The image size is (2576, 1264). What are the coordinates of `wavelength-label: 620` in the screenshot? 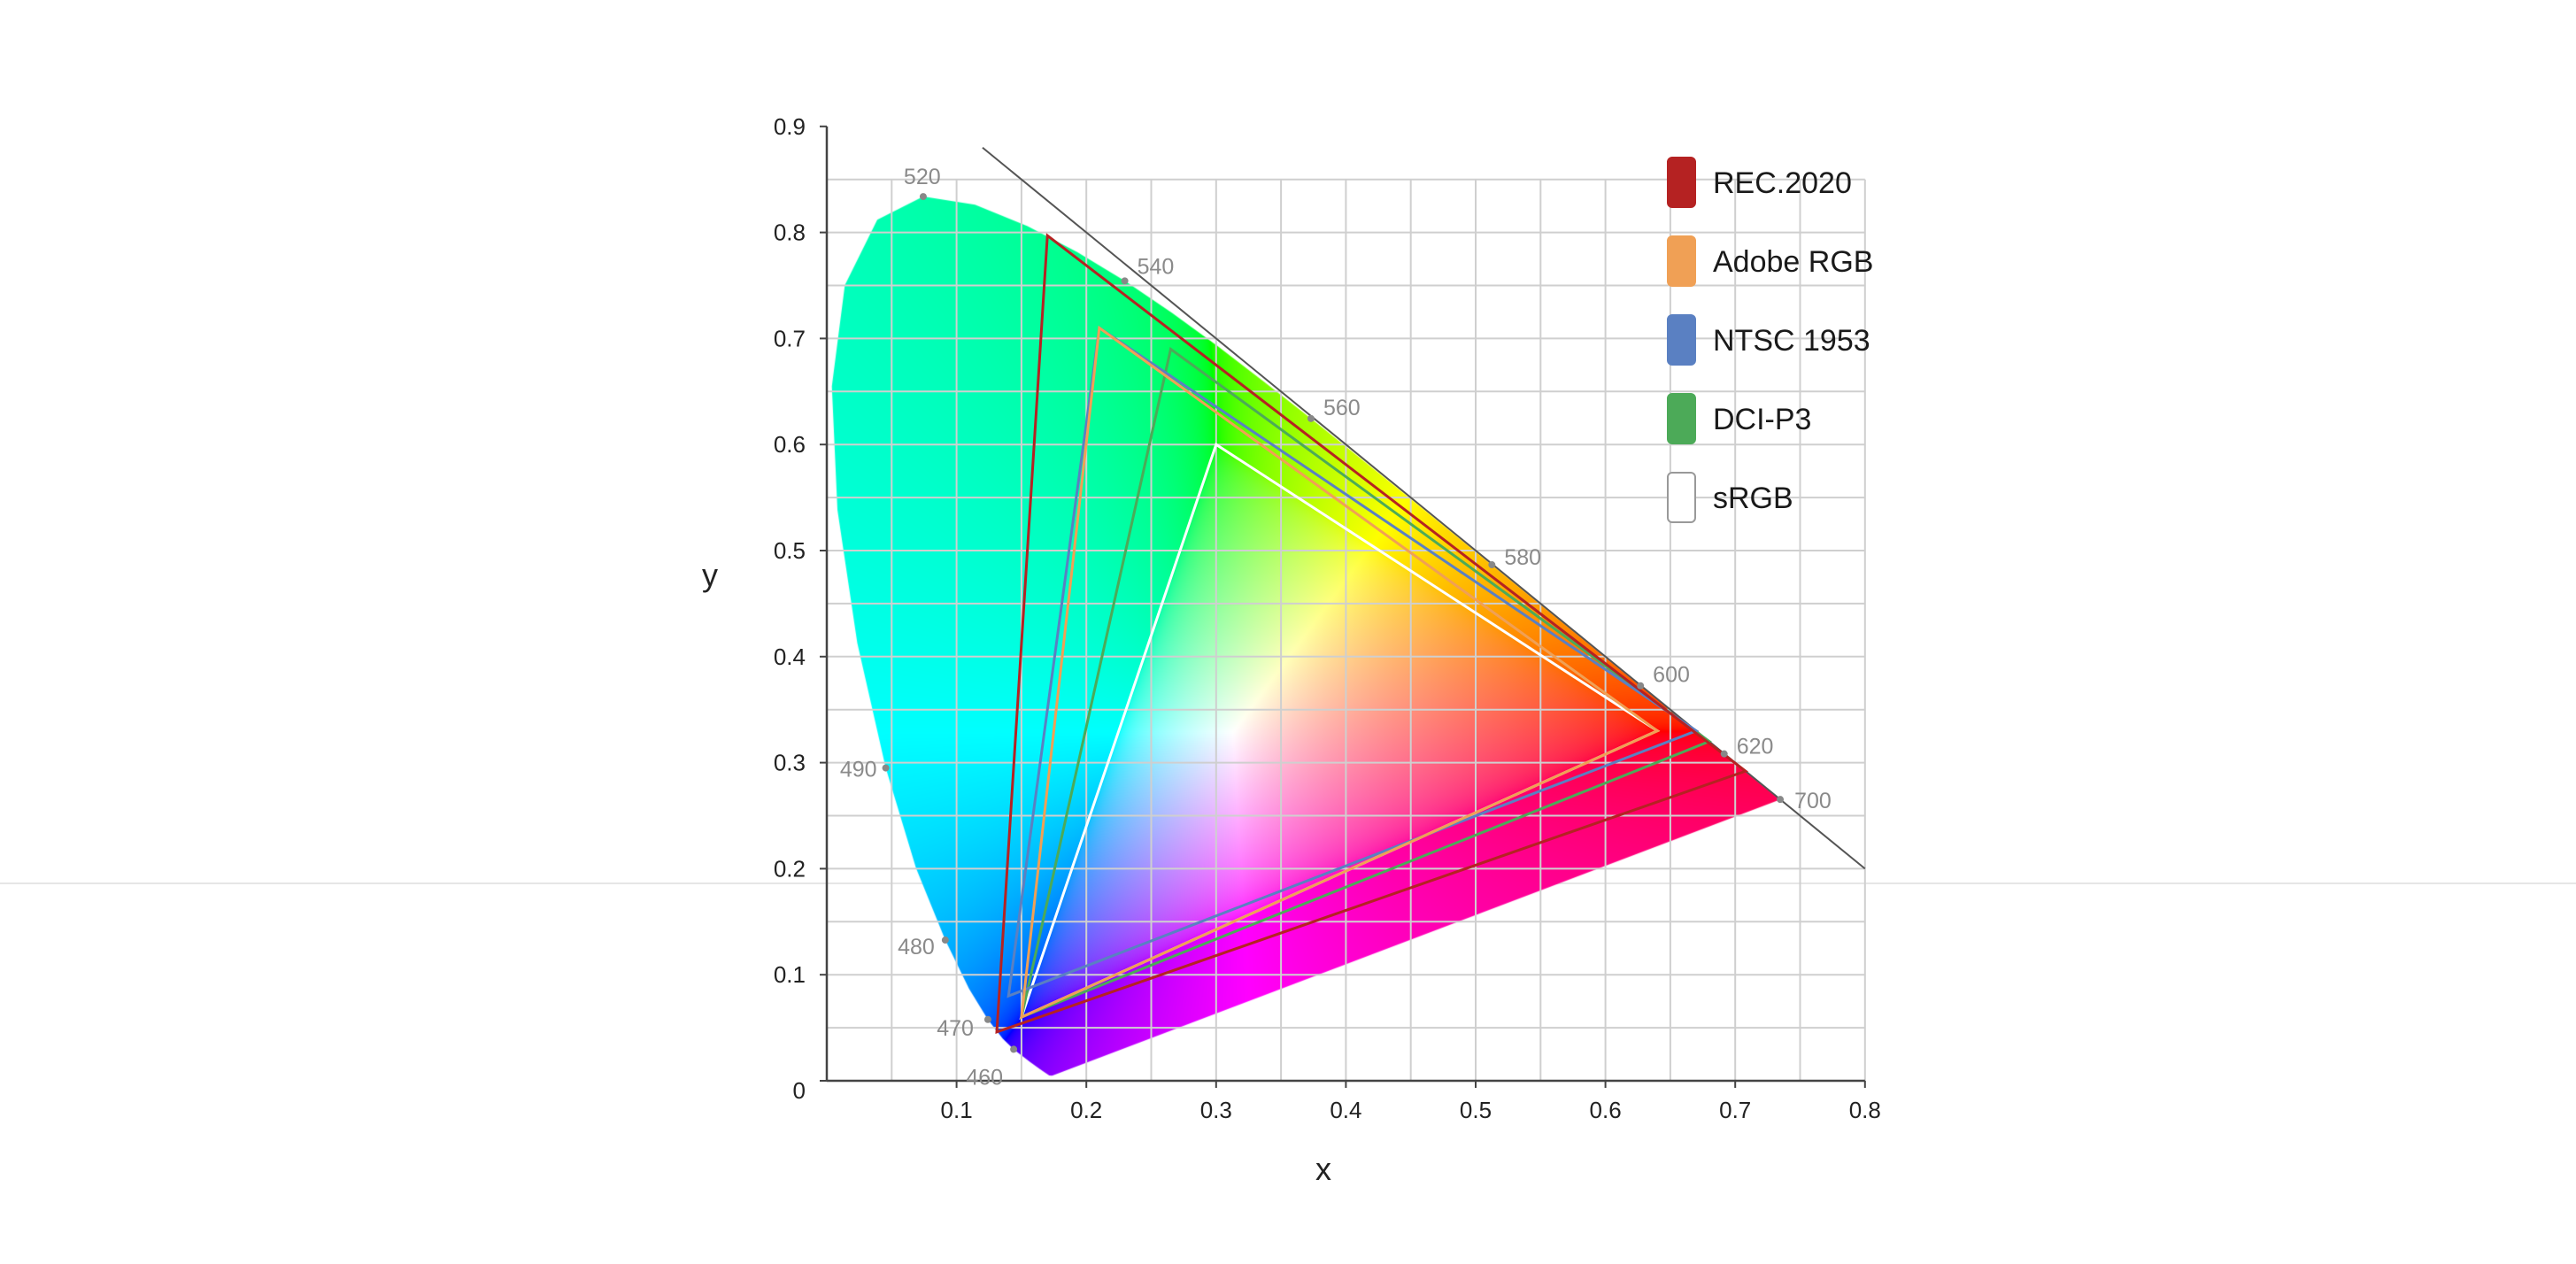 It's located at (1755, 747).